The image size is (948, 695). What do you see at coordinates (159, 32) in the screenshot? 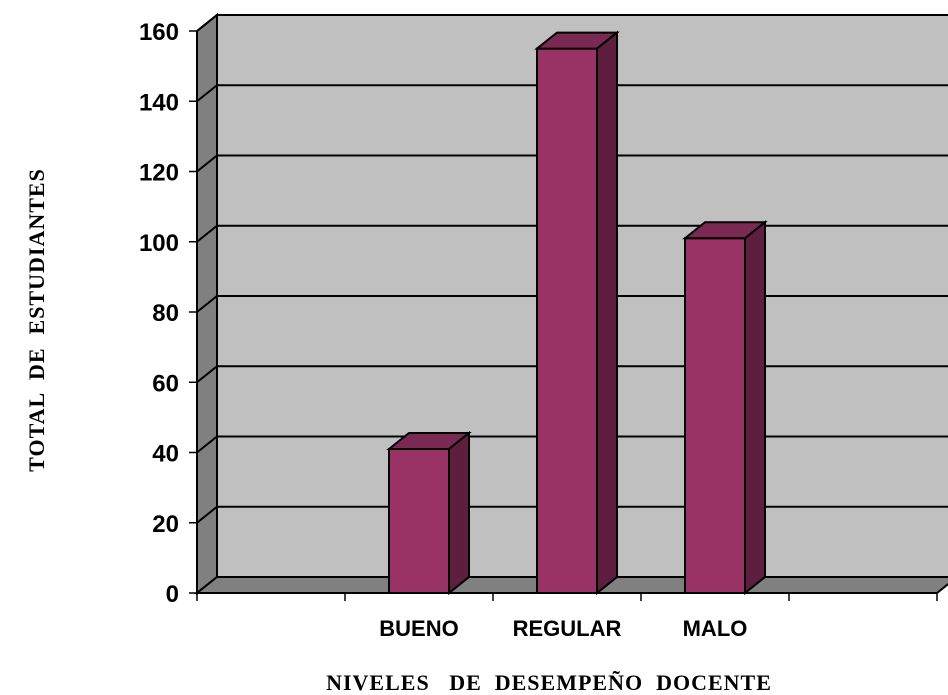
I see `y-tick-label: 160` at bounding box center [159, 32].